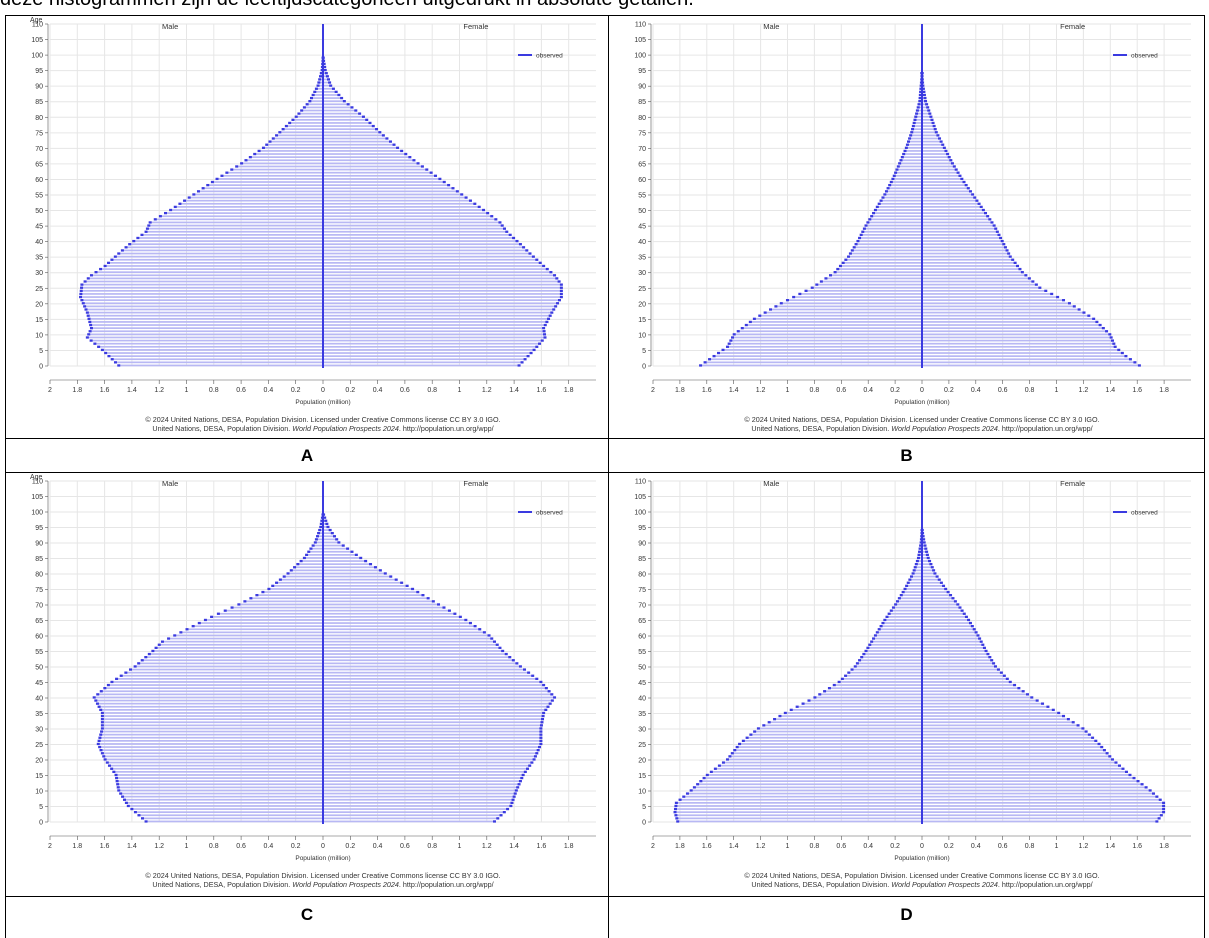  What do you see at coordinates (307, 455) in the screenshot?
I see `caption-a: A` at bounding box center [307, 455].